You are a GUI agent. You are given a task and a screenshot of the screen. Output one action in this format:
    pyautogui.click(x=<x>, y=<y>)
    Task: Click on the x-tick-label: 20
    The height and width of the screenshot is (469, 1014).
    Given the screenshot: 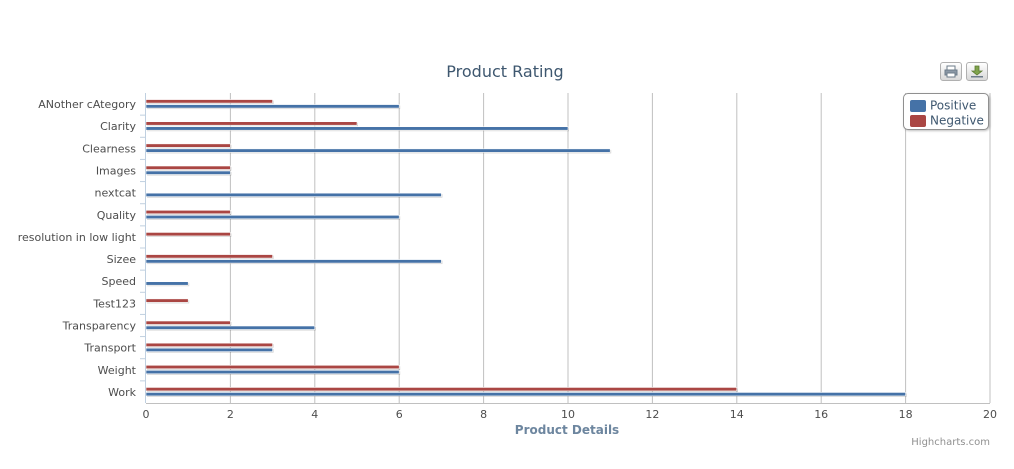 What is the action you would take?
    pyautogui.click(x=990, y=414)
    